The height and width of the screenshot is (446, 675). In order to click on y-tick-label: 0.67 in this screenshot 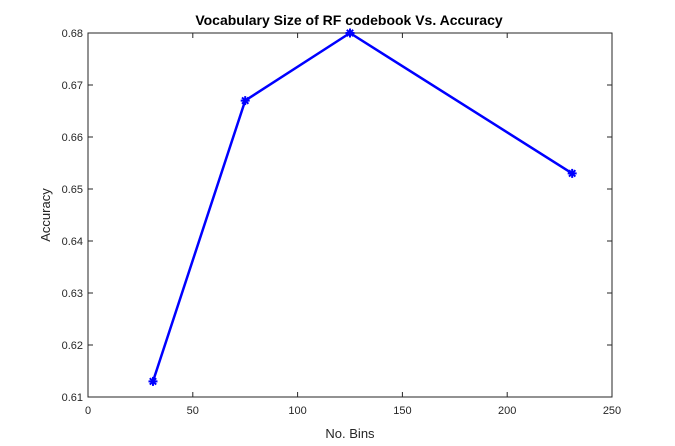, I will do `click(72, 86)`.